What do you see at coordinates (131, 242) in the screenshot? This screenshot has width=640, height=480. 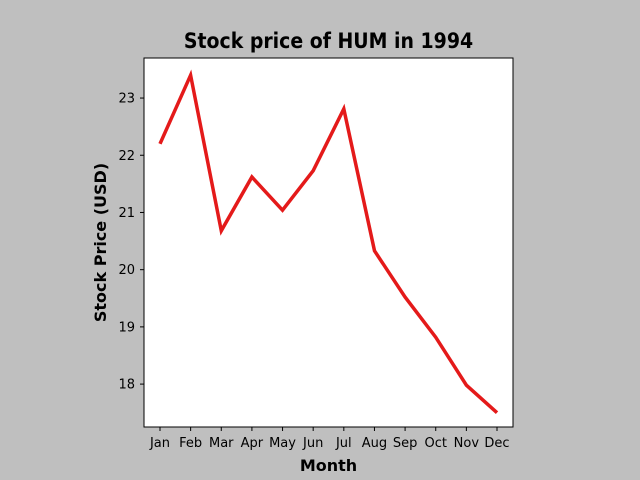 I see `y-axis: 18 19 20 21 22 23` at bounding box center [131, 242].